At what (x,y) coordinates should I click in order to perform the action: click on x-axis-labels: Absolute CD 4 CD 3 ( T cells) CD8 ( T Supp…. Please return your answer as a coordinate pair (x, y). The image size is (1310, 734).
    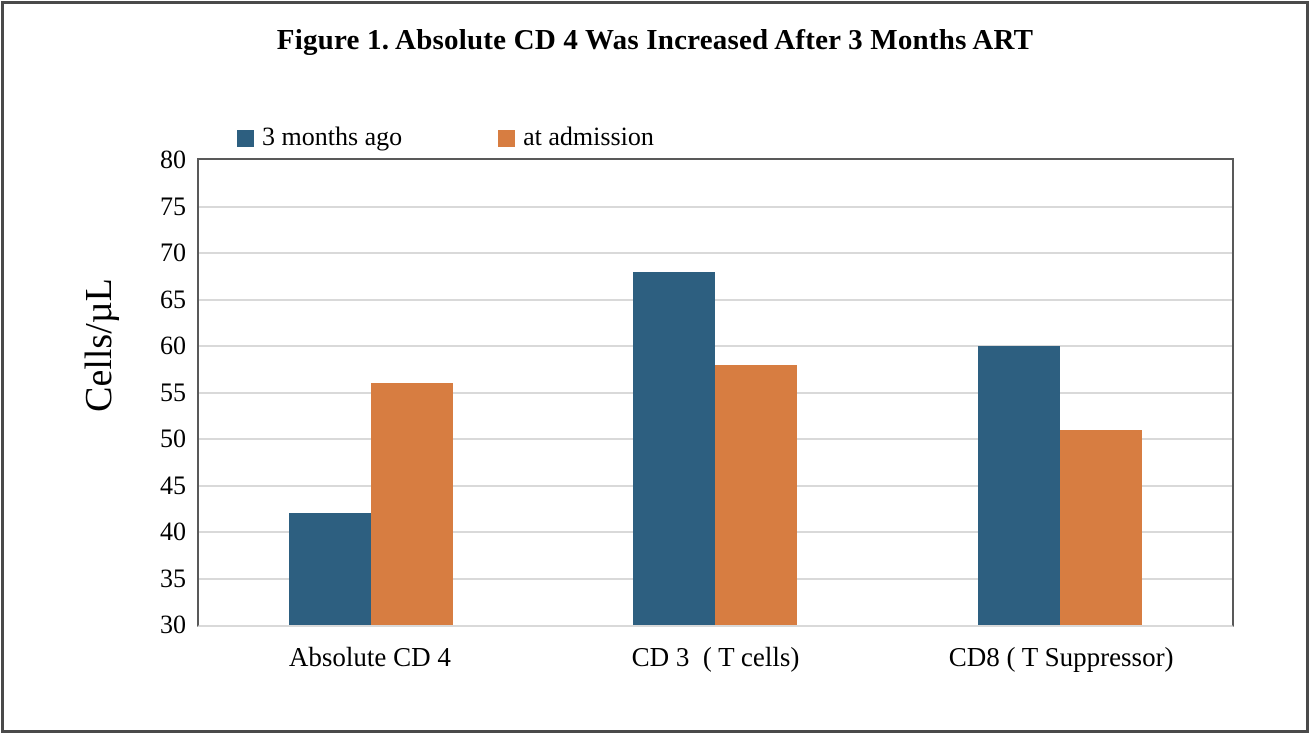
    Looking at the image, I should click on (715, 657).